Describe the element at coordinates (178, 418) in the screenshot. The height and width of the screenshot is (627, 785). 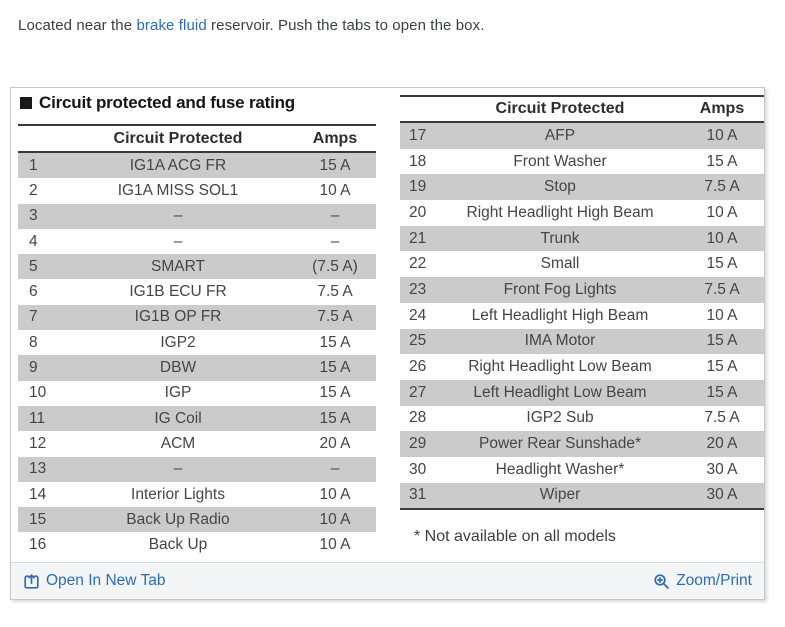
I see `circuit-name: IG Coil` at that location.